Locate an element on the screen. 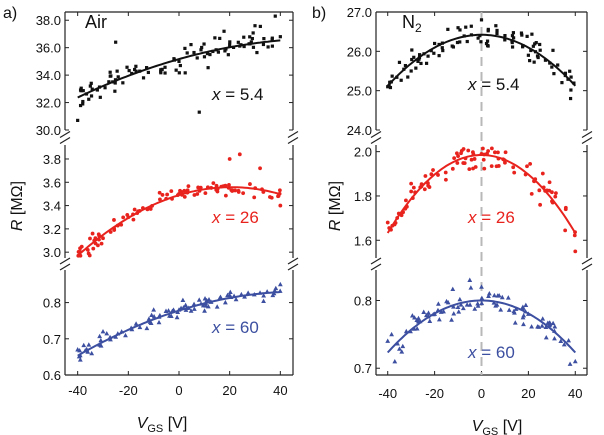 The height and width of the screenshot is (435, 604). series-annotation-value: = 60 is located at coordinates (240, 327).